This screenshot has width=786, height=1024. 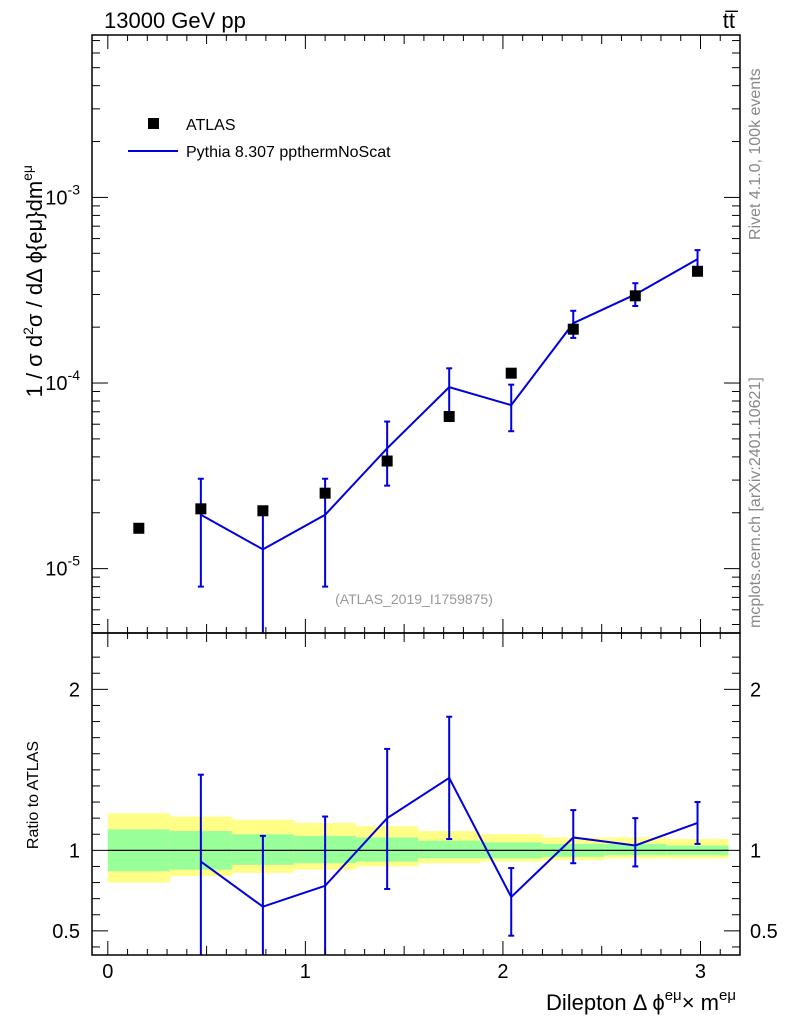 What do you see at coordinates (700, 972) in the screenshot?
I see `x-tick-label: 3` at bounding box center [700, 972].